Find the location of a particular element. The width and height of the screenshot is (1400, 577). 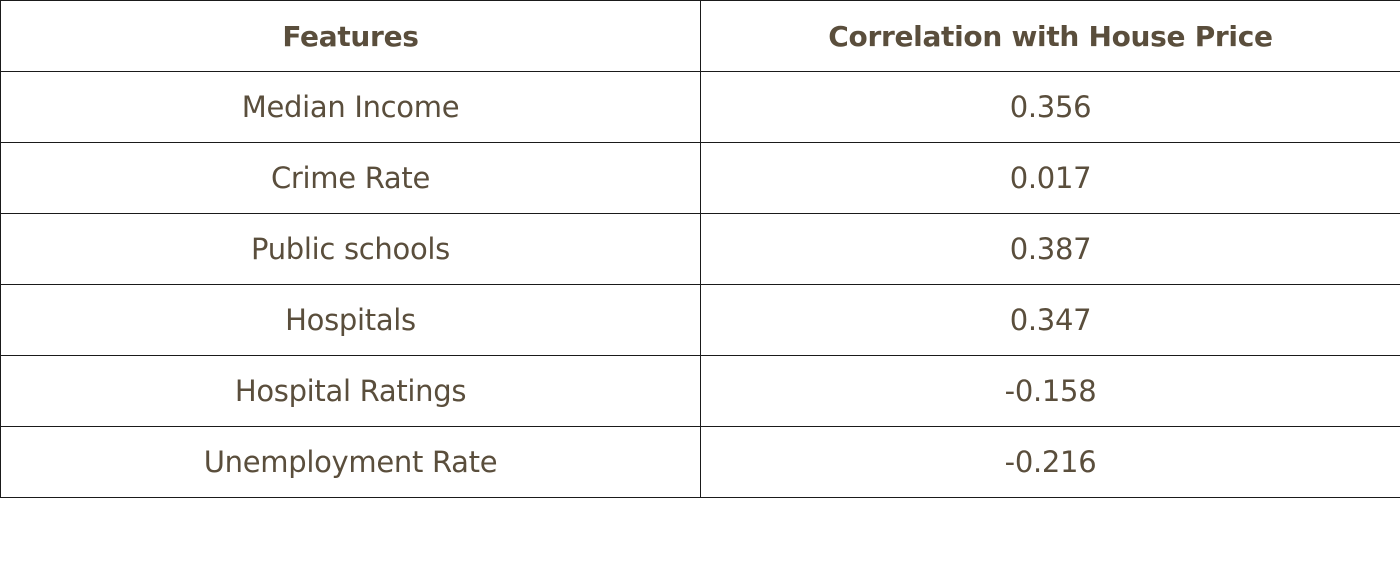

table-row: Median Income 0.356 is located at coordinates (700, 107).